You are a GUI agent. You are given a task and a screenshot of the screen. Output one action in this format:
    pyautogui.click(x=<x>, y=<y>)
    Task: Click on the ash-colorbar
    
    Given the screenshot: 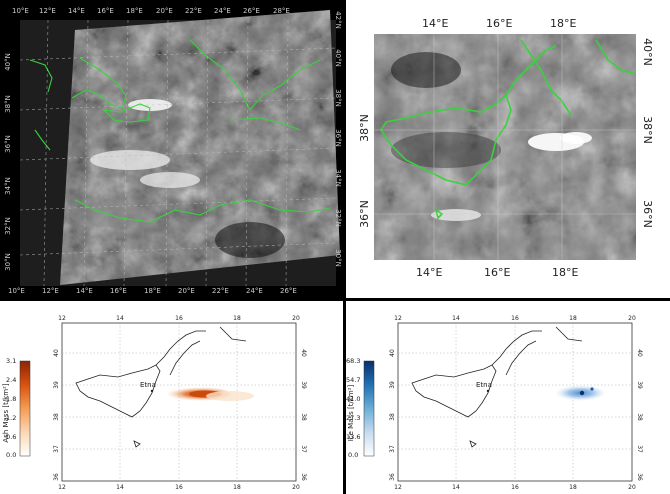 What is the action you would take?
    pyautogui.click(x=25, y=408)
    